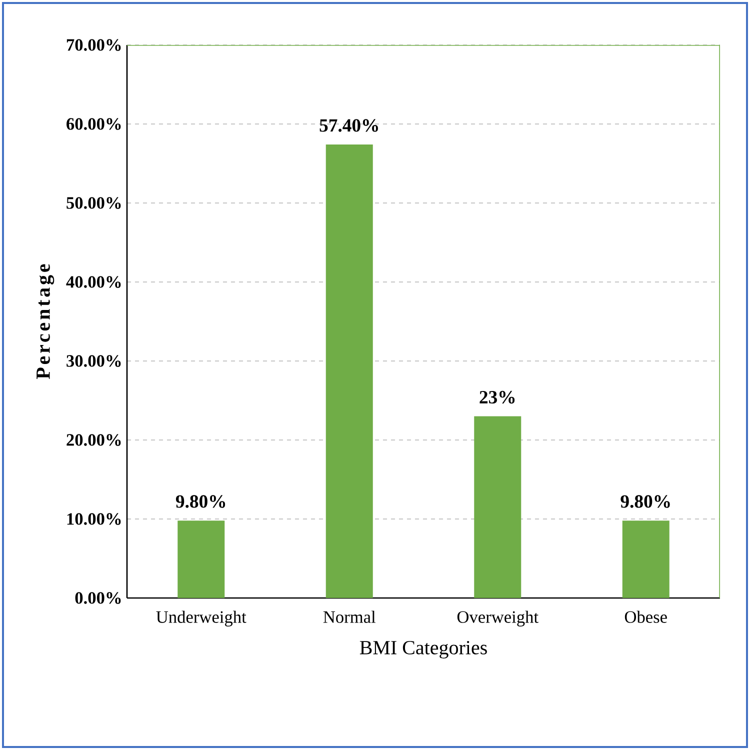 Image resolution: width=750 pixels, height=750 pixels. I want to click on data-label: 23%, so click(497, 397).